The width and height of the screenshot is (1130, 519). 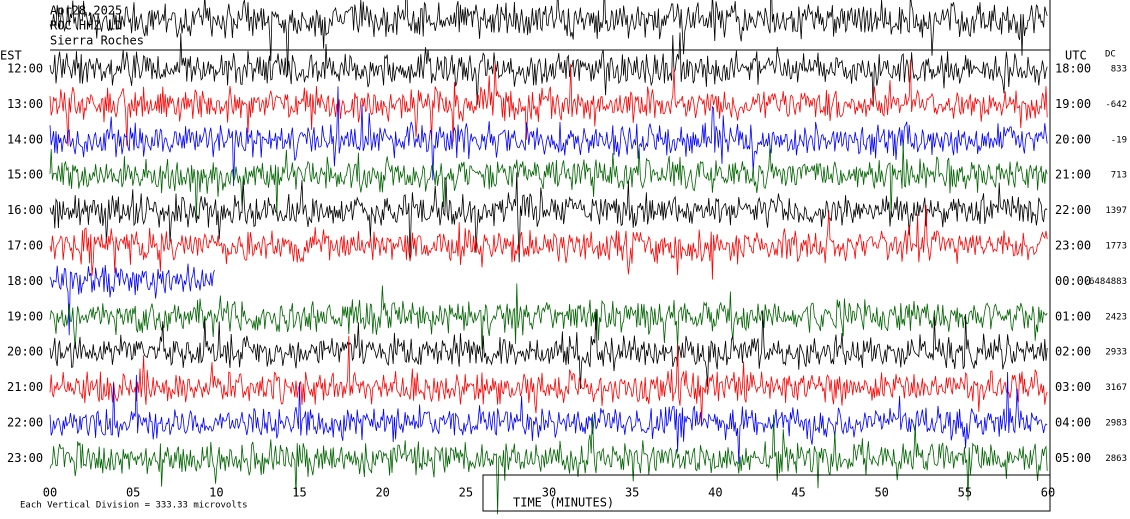 What do you see at coordinates (466, 493) in the screenshot?
I see `x-tick-label: 25` at bounding box center [466, 493].